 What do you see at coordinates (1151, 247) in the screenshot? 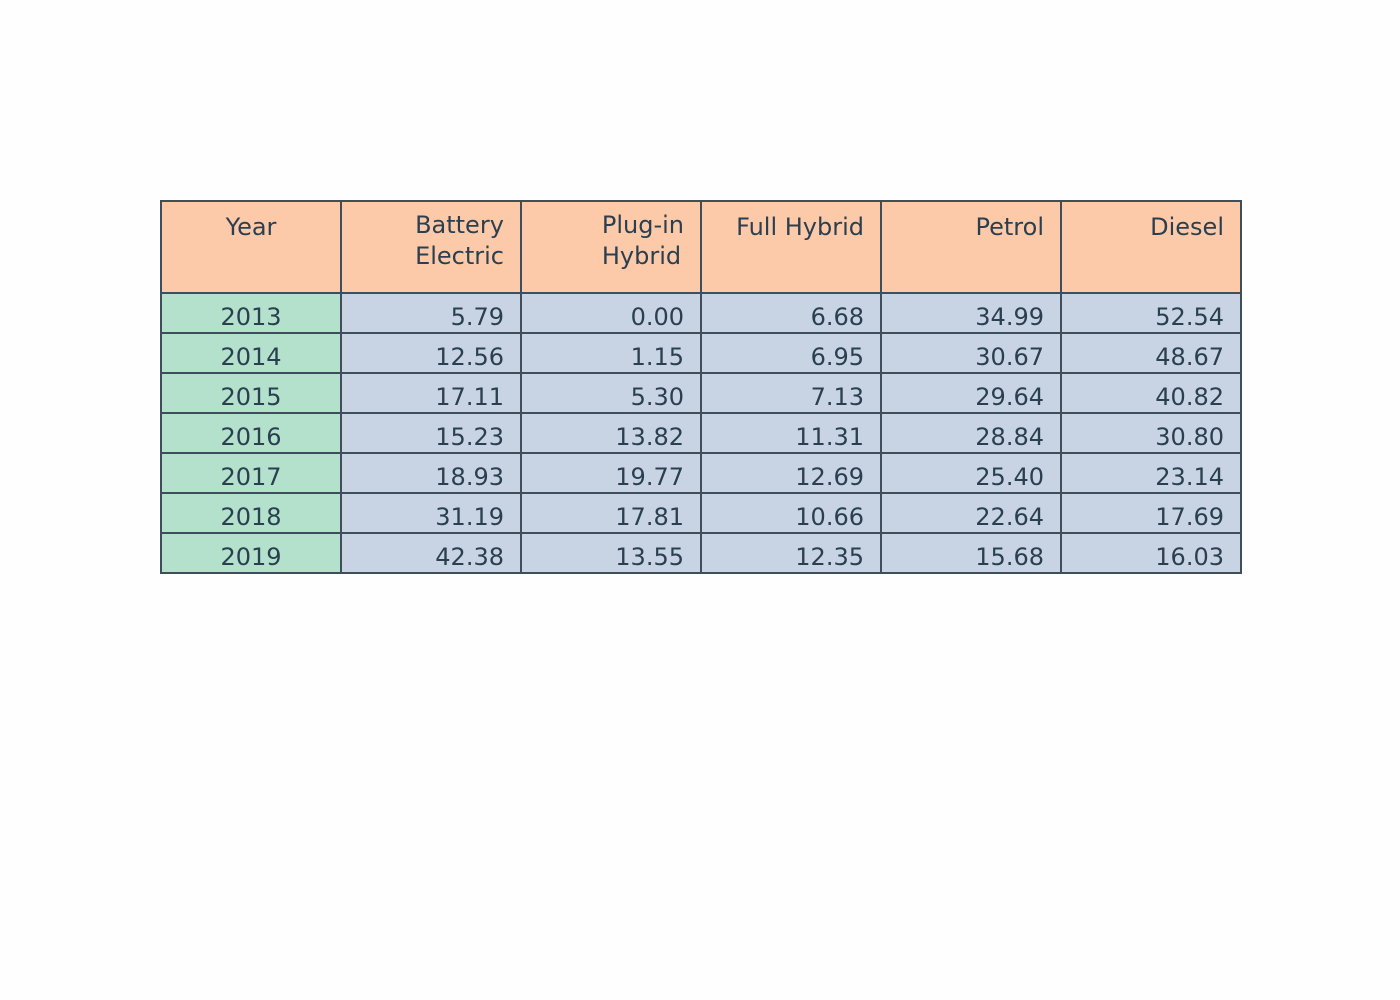
I see `header-diesel: Diesel` at bounding box center [1151, 247].